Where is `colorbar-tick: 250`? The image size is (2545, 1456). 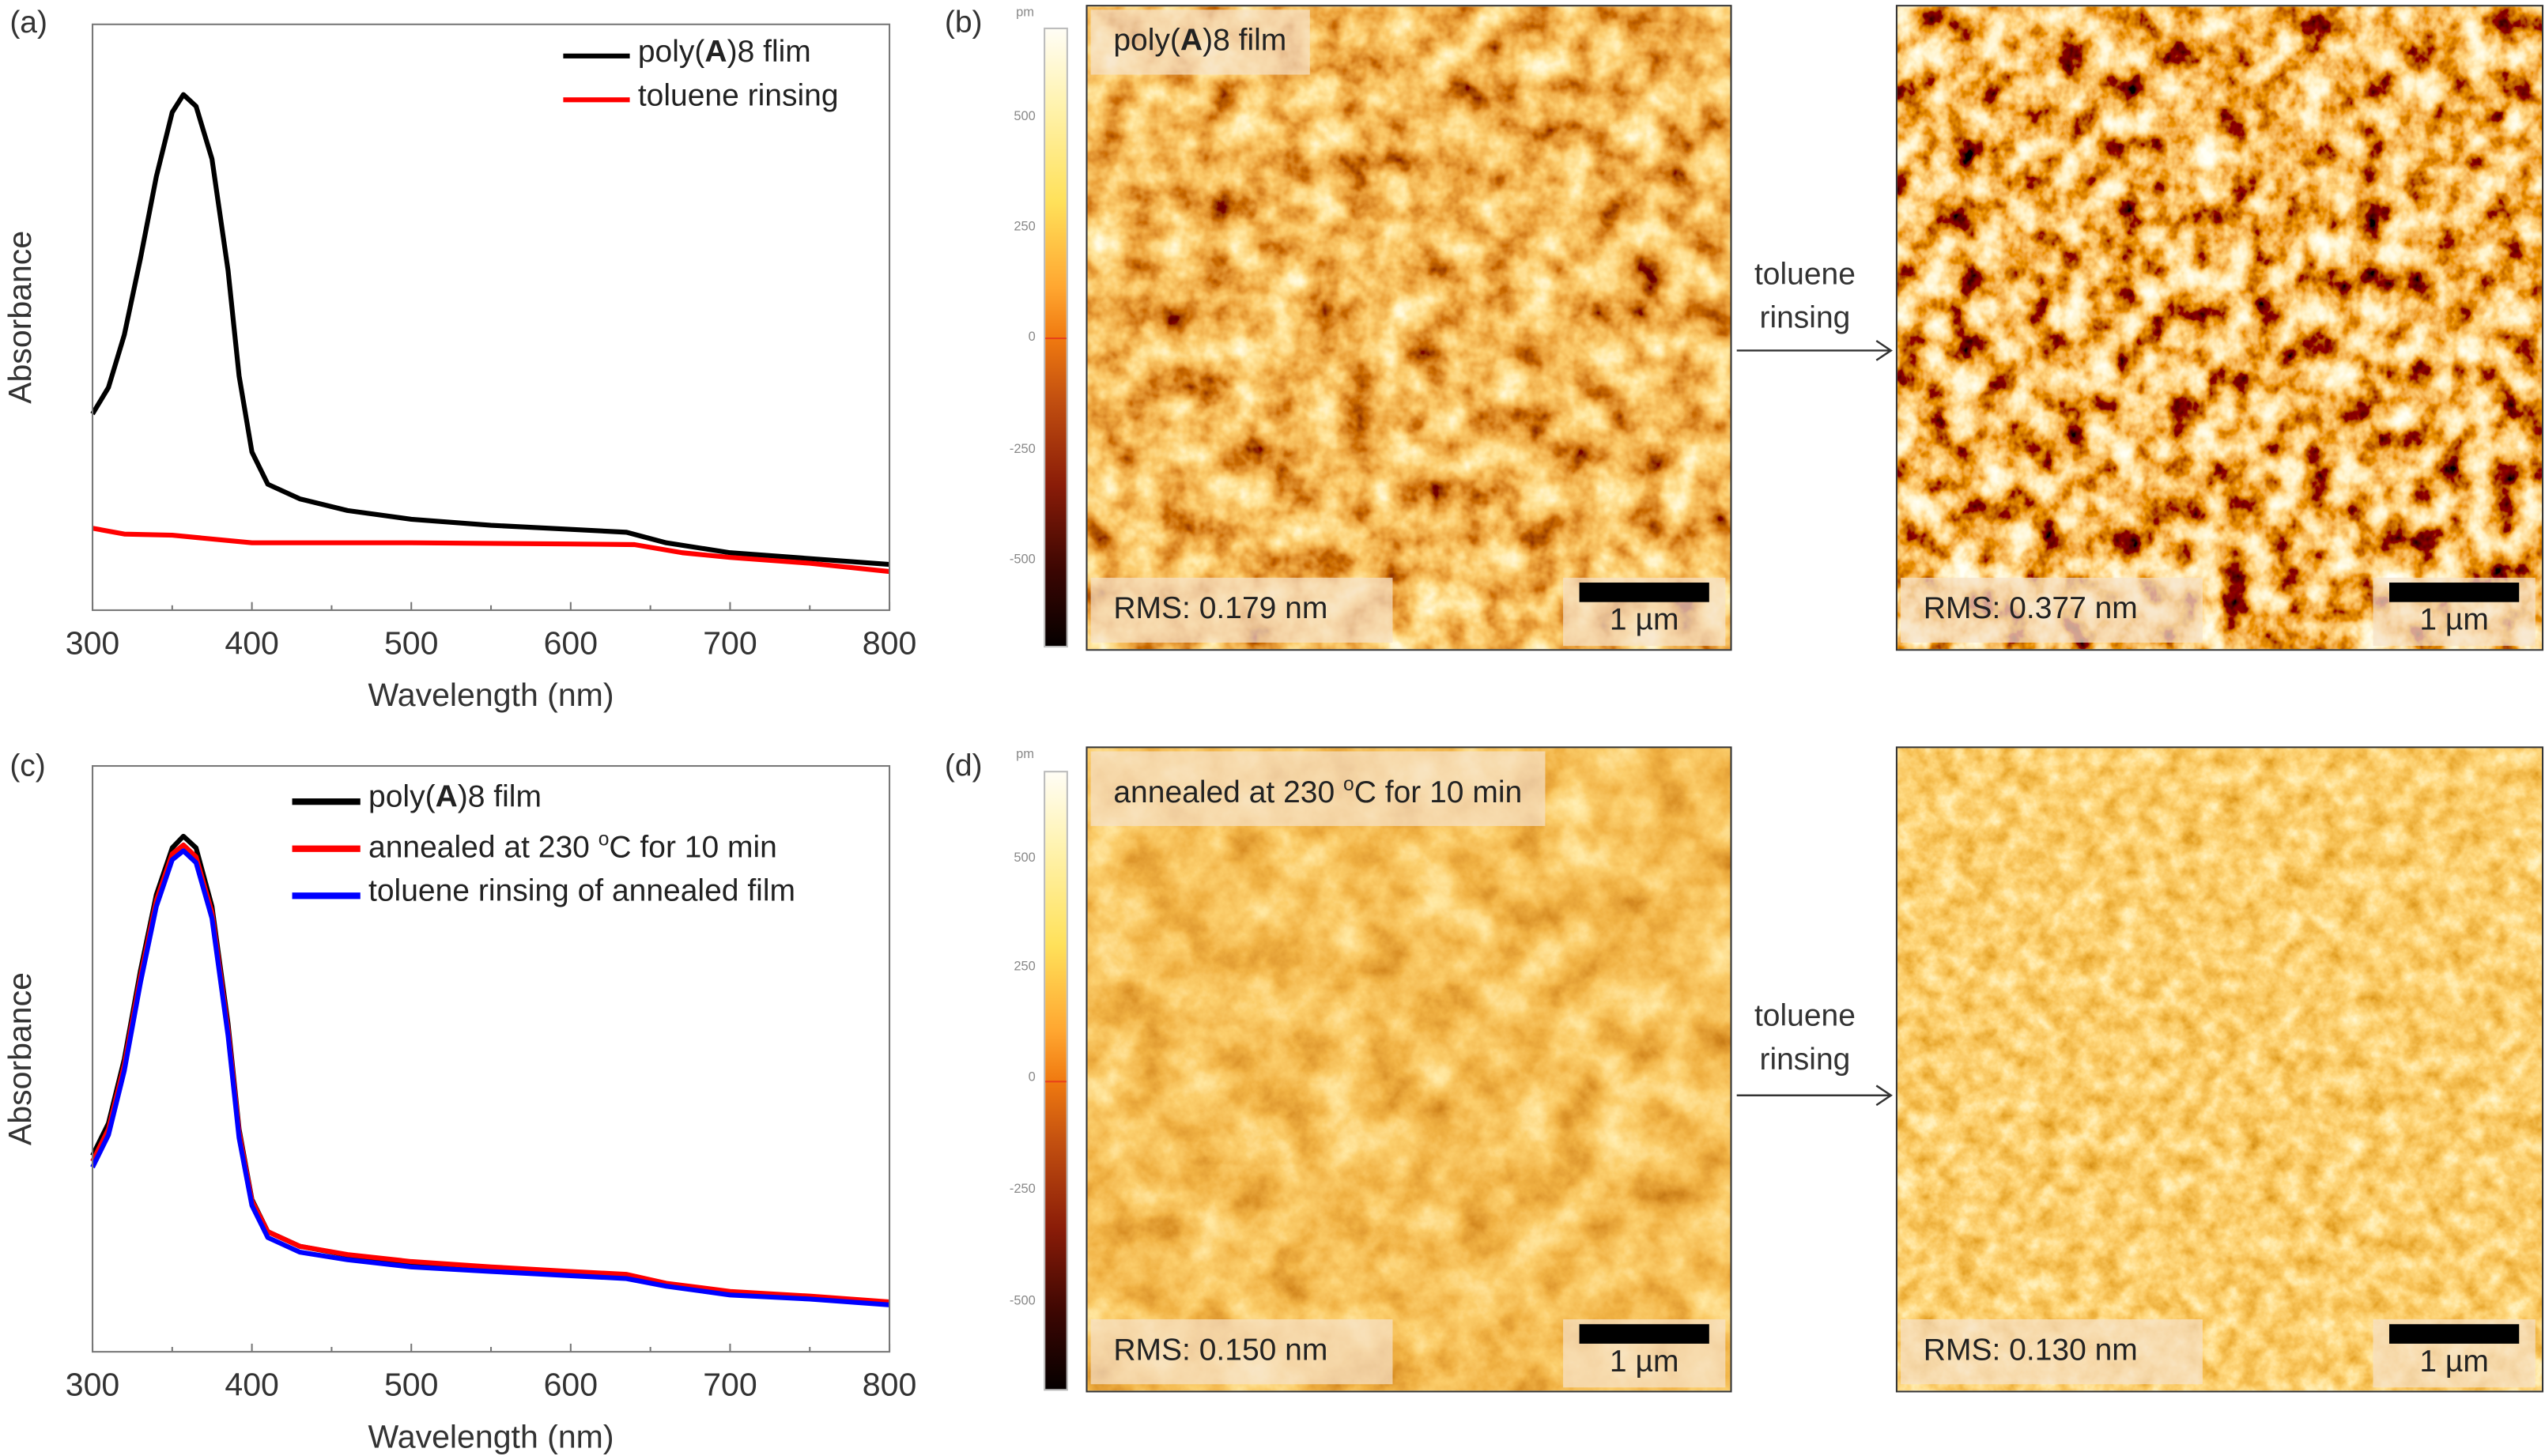
colorbar-tick: 250 is located at coordinates (1025, 226).